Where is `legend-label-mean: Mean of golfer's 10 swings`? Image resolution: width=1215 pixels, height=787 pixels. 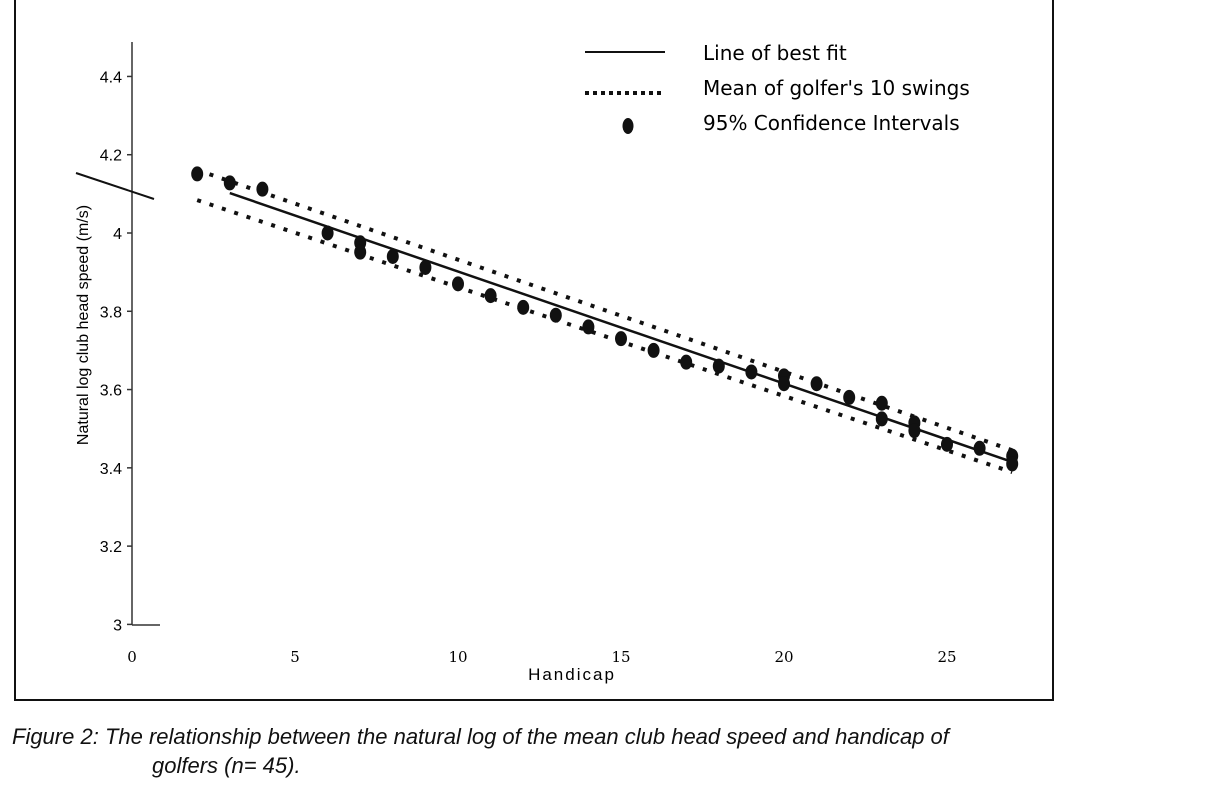
legend-label-mean: Mean of golfer's 10 swings is located at coordinates (836, 88).